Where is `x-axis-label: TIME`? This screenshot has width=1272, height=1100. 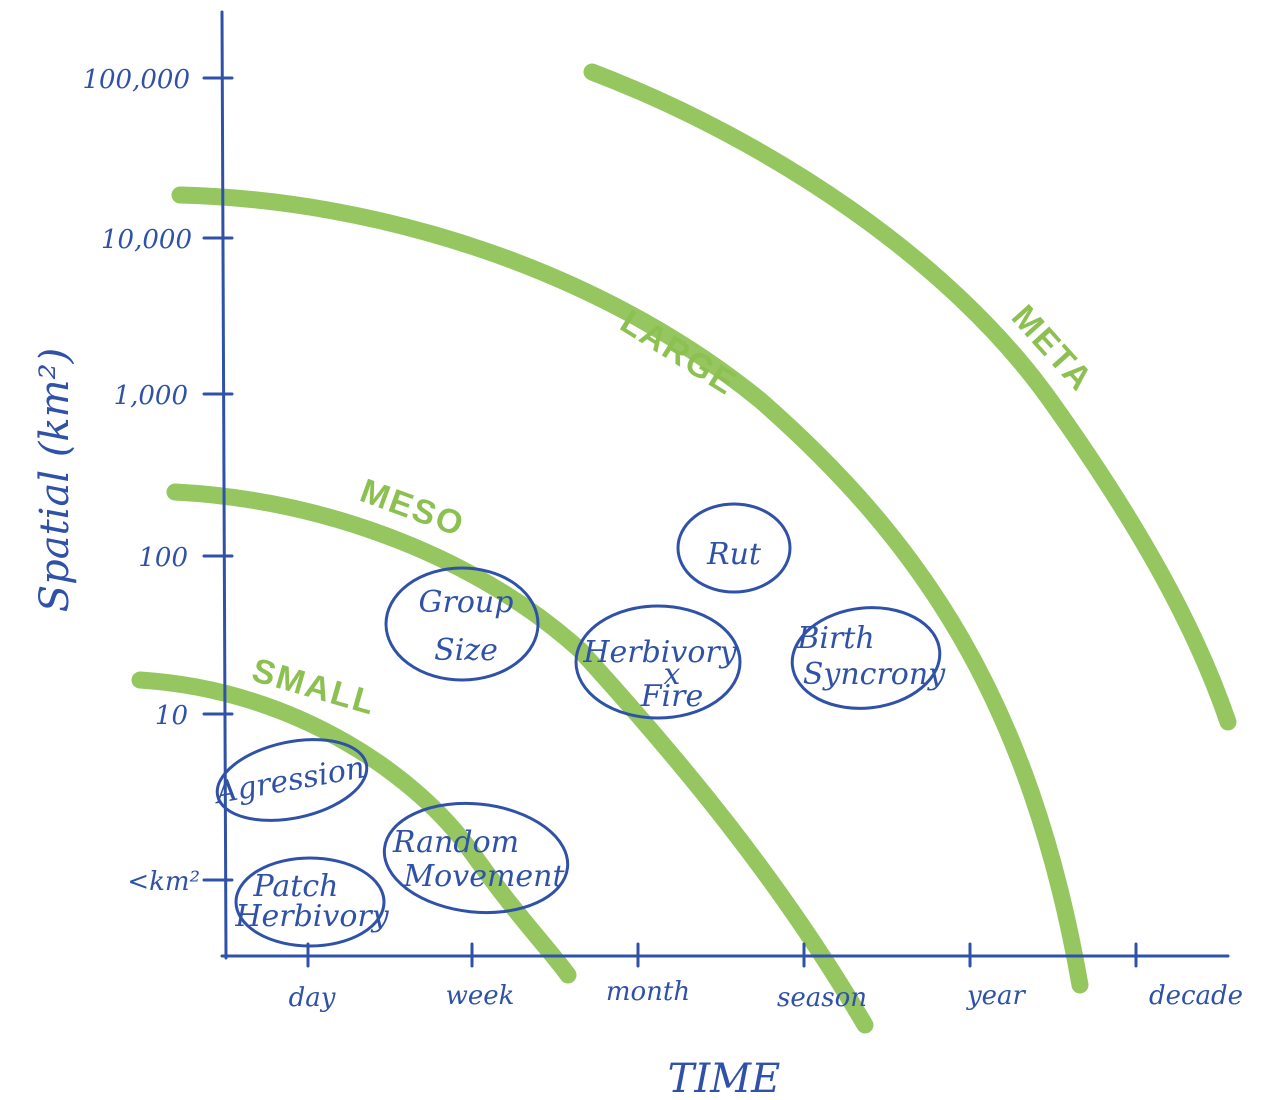
x-axis-label: TIME is located at coordinates (724, 1078).